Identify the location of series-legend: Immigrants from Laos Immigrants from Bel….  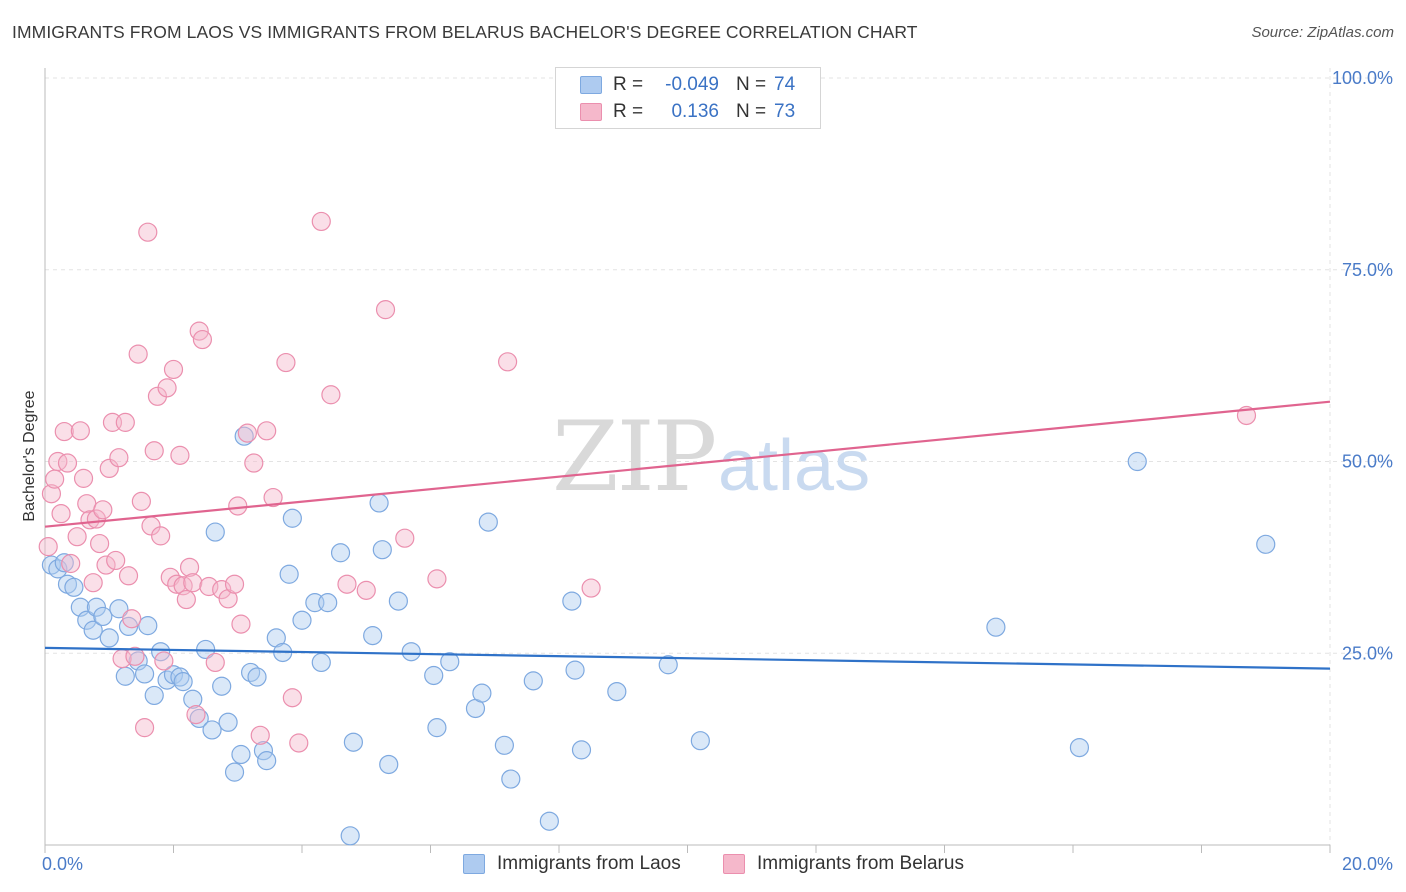
(703, 865).